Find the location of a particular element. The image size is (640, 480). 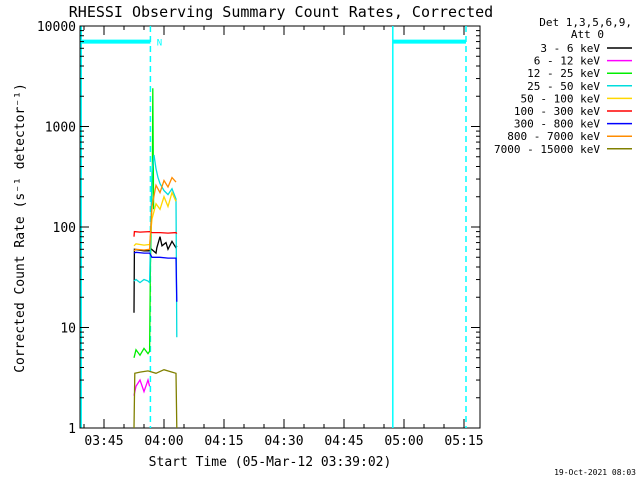

y-tick-label: 100 is located at coordinates (64, 228).